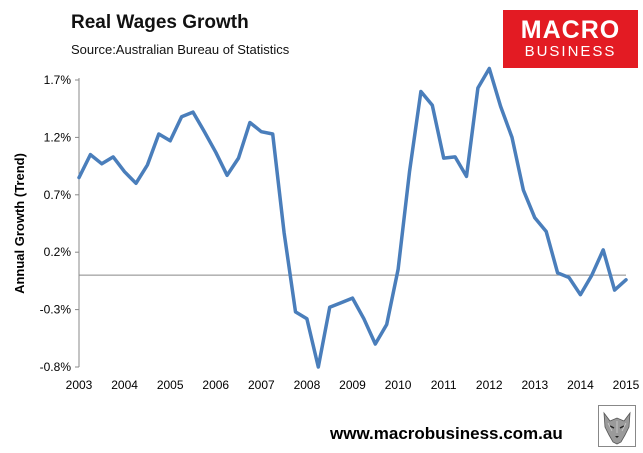 The height and width of the screenshot is (453, 643). Describe the element at coordinates (398, 385) in the screenshot. I see `x-tick-label: 2010` at that location.